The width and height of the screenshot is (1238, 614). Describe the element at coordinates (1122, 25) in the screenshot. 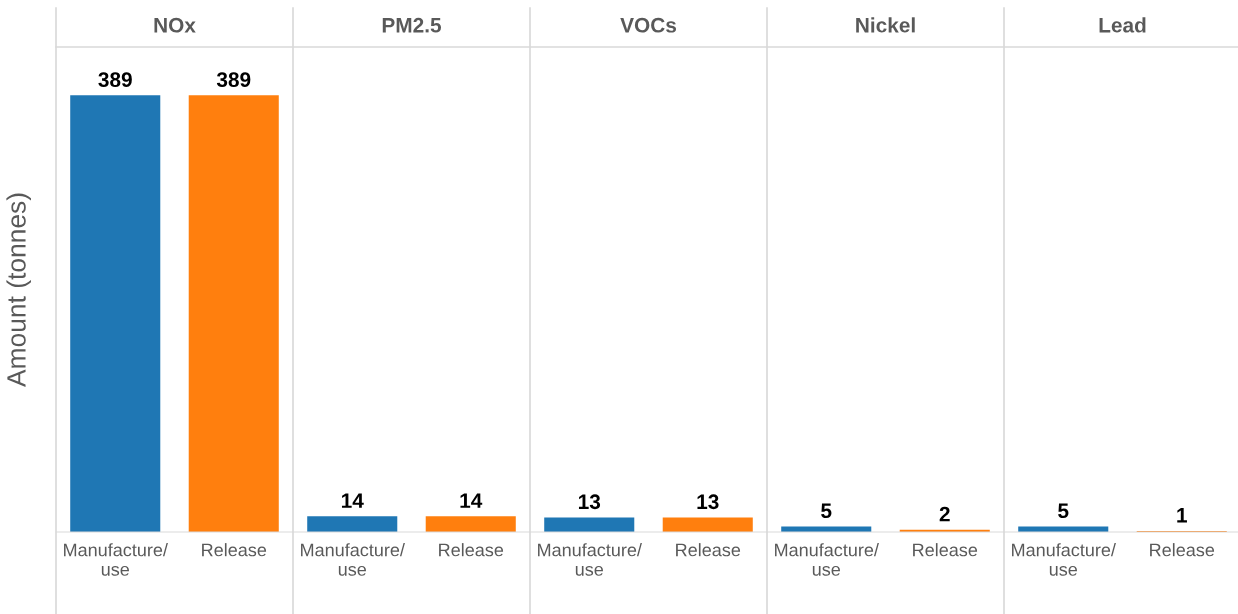

I see `chart-title: Lead` at that location.